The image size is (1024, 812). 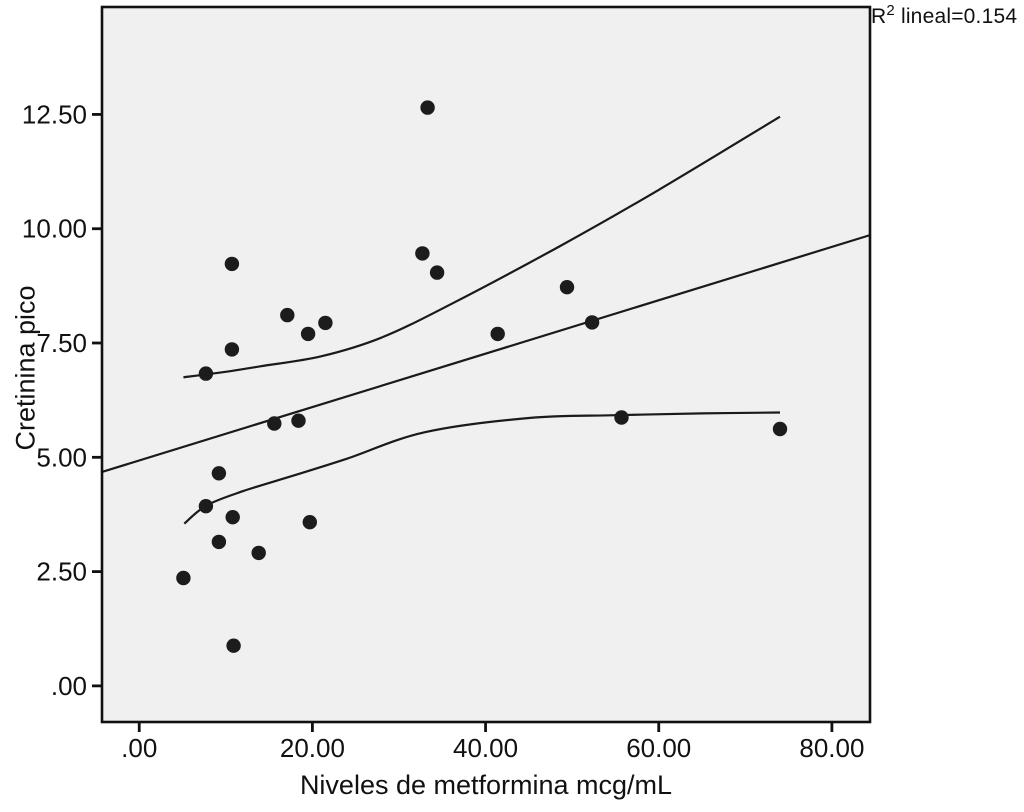 What do you see at coordinates (879, 16) in the screenshot?
I see `r-squared-base: R` at bounding box center [879, 16].